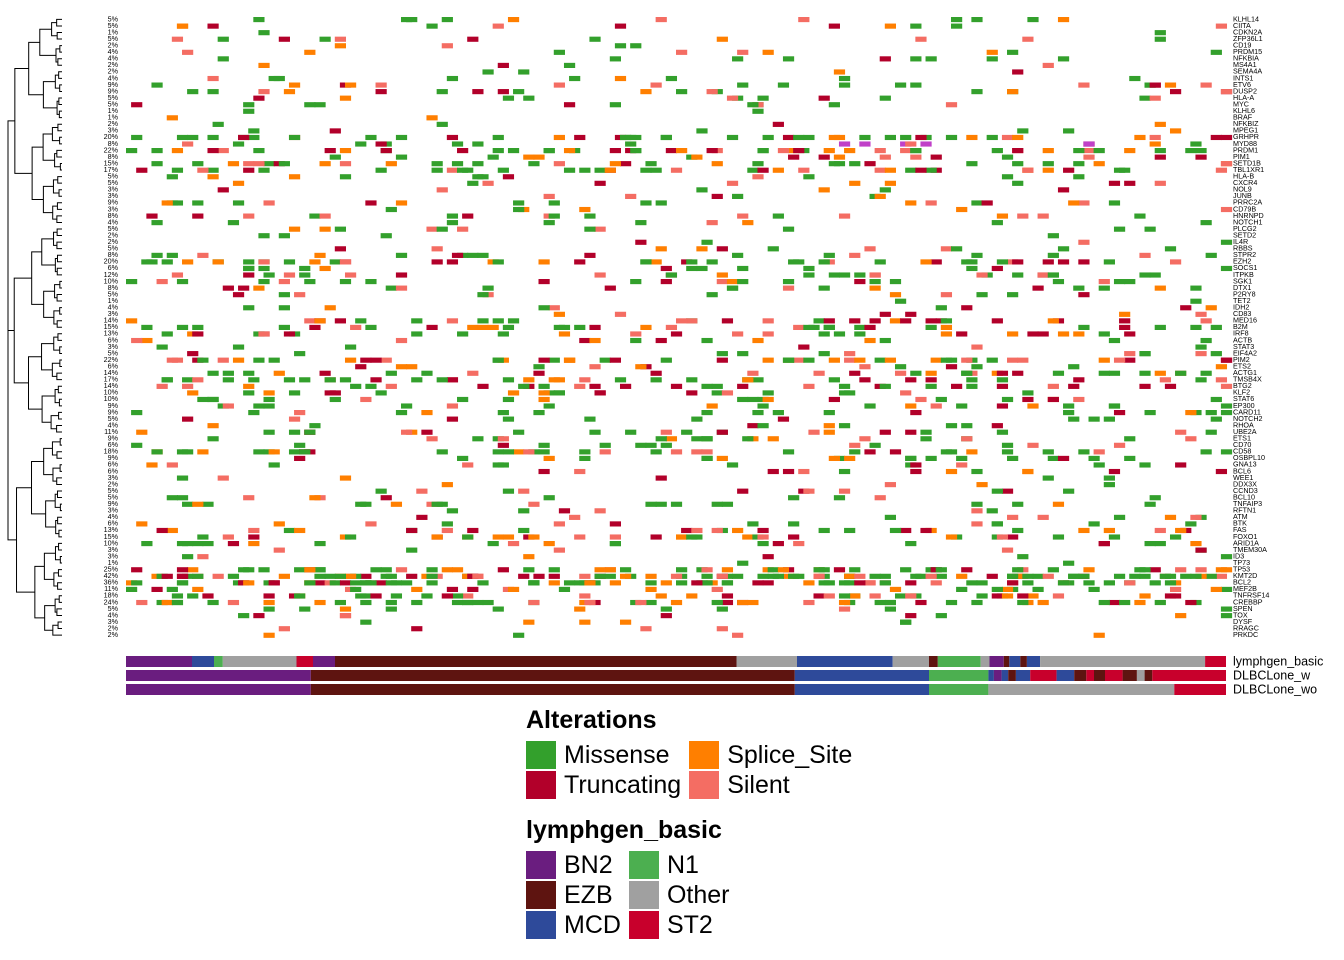 This screenshot has width=1344, height=960. Describe the element at coordinates (678, 895) in the screenshot. I see `legend-item: Other` at that location.